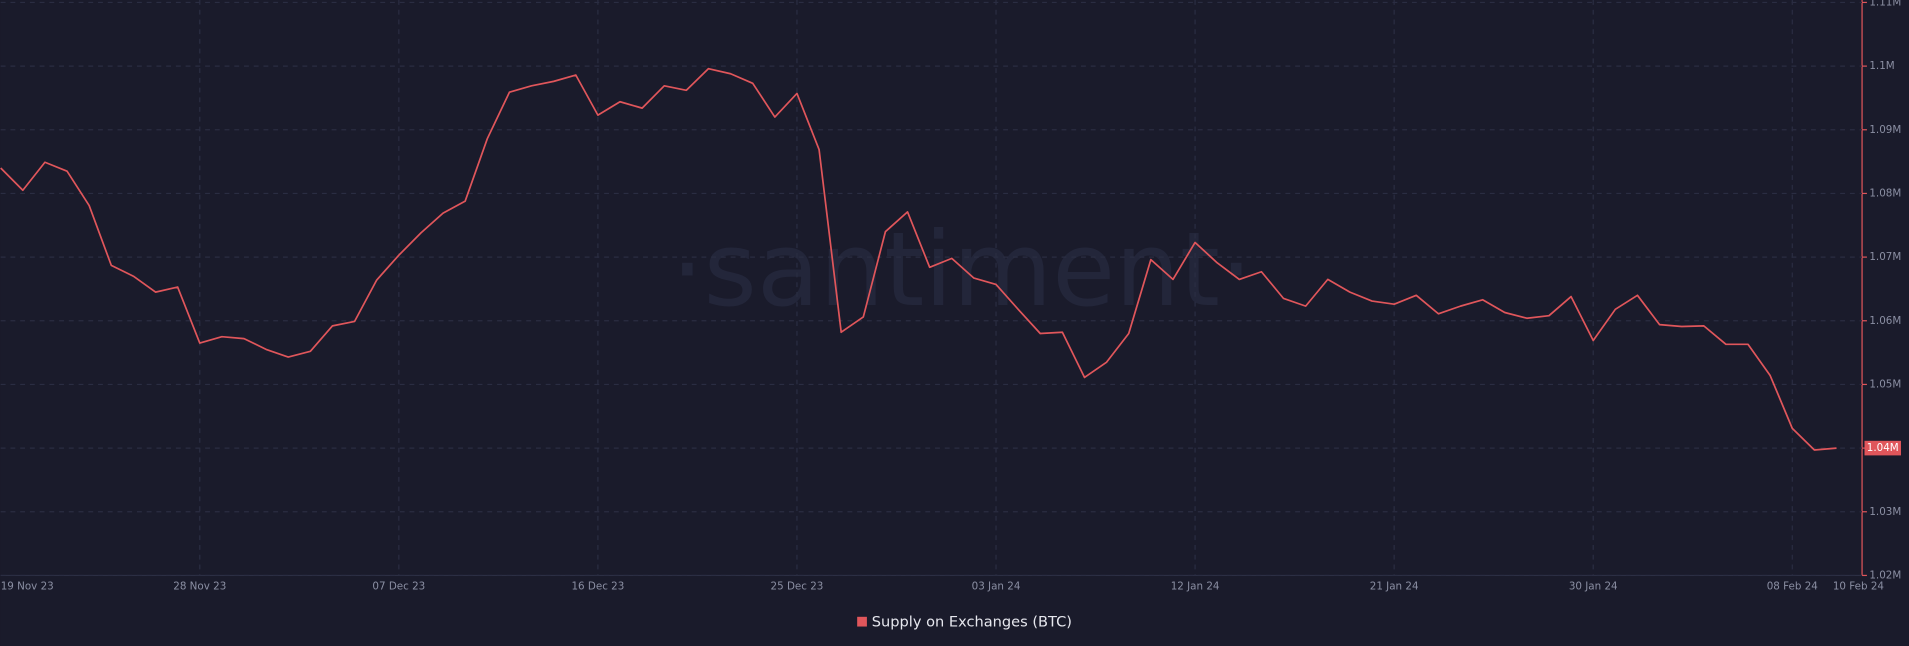 The image size is (1909, 646). Describe the element at coordinates (1885, 512) in the screenshot. I see `y-tick-label: 1.03M` at that location.